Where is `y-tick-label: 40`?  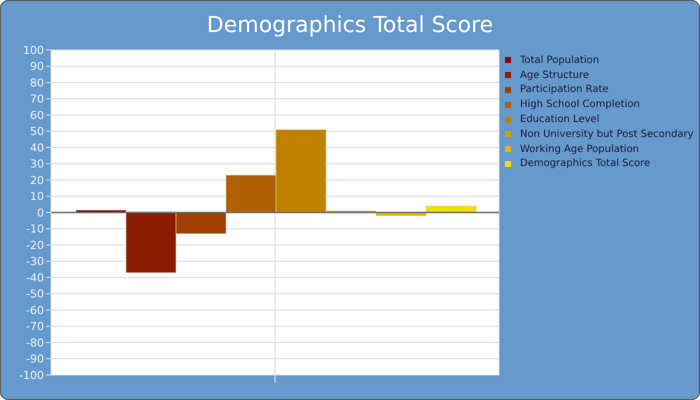
y-tick-label: 40 is located at coordinates (37, 147).